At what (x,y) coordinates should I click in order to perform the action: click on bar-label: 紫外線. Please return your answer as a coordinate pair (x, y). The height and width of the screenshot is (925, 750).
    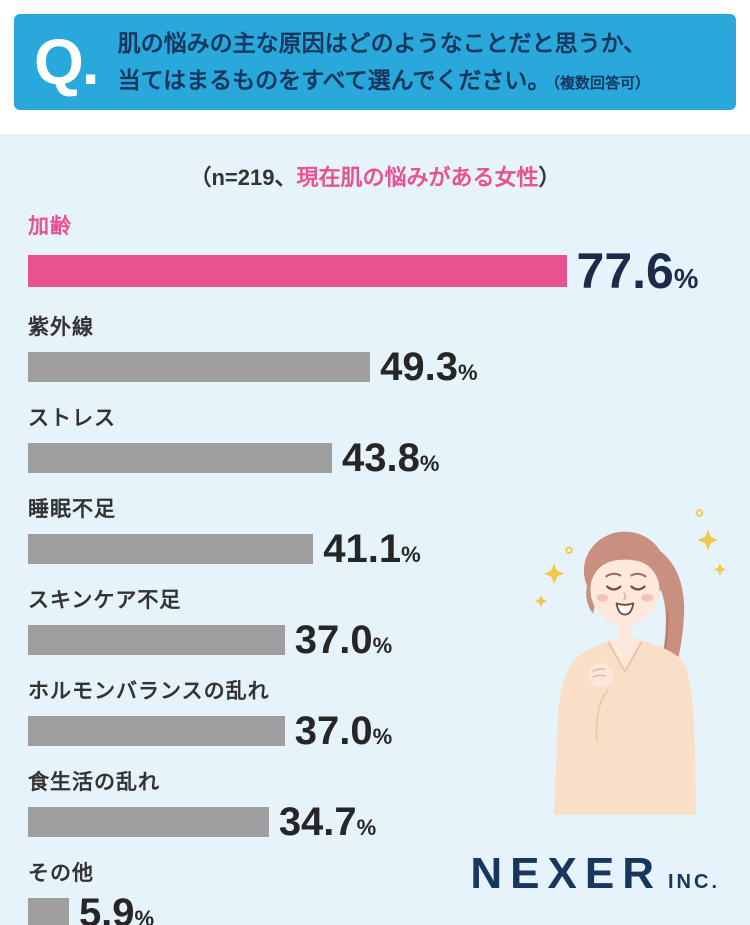
    Looking at the image, I should click on (61, 327).